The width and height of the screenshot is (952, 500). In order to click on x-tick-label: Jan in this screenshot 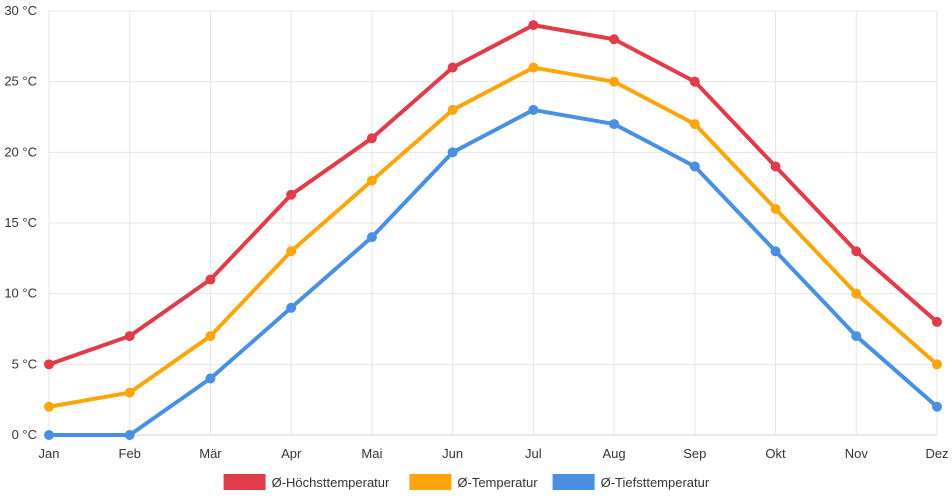, I will do `click(49, 453)`.